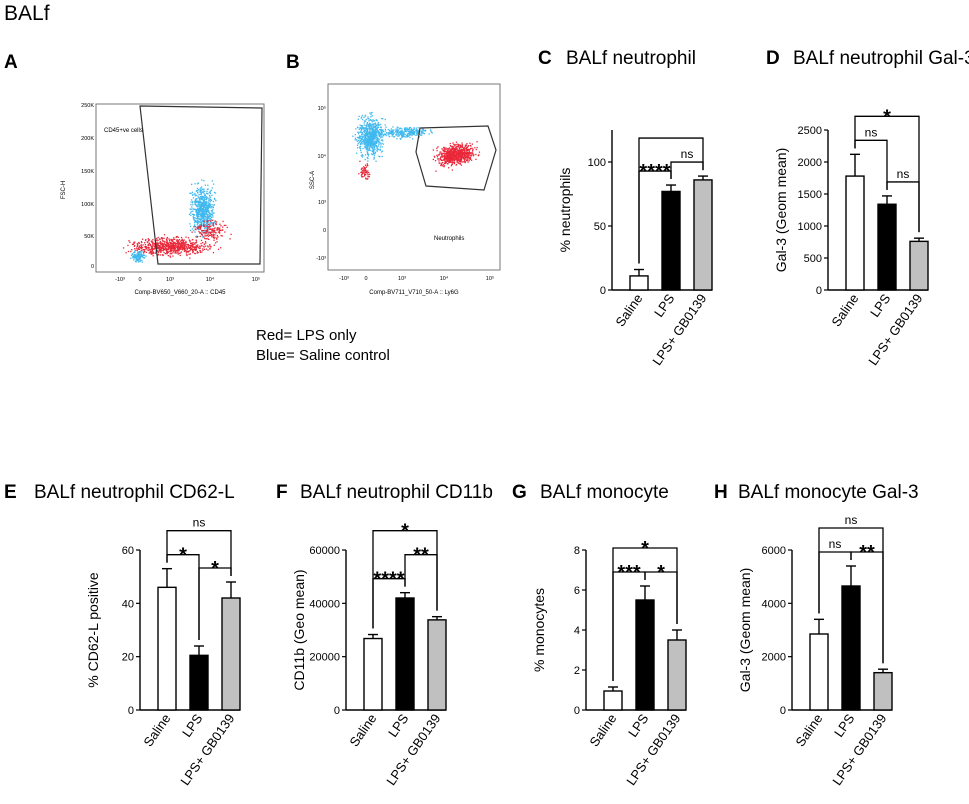  What do you see at coordinates (577, 711) in the screenshot?
I see `y-tick-label: 0` at bounding box center [577, 711].